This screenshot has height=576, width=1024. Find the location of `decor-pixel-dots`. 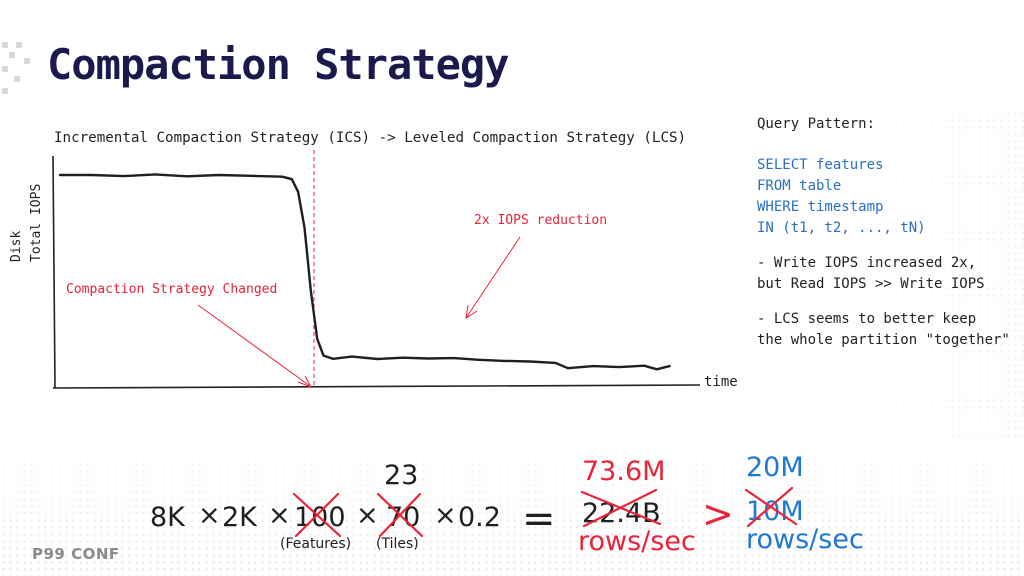

decor-pixel-dots is located at coordinates (16, 68).